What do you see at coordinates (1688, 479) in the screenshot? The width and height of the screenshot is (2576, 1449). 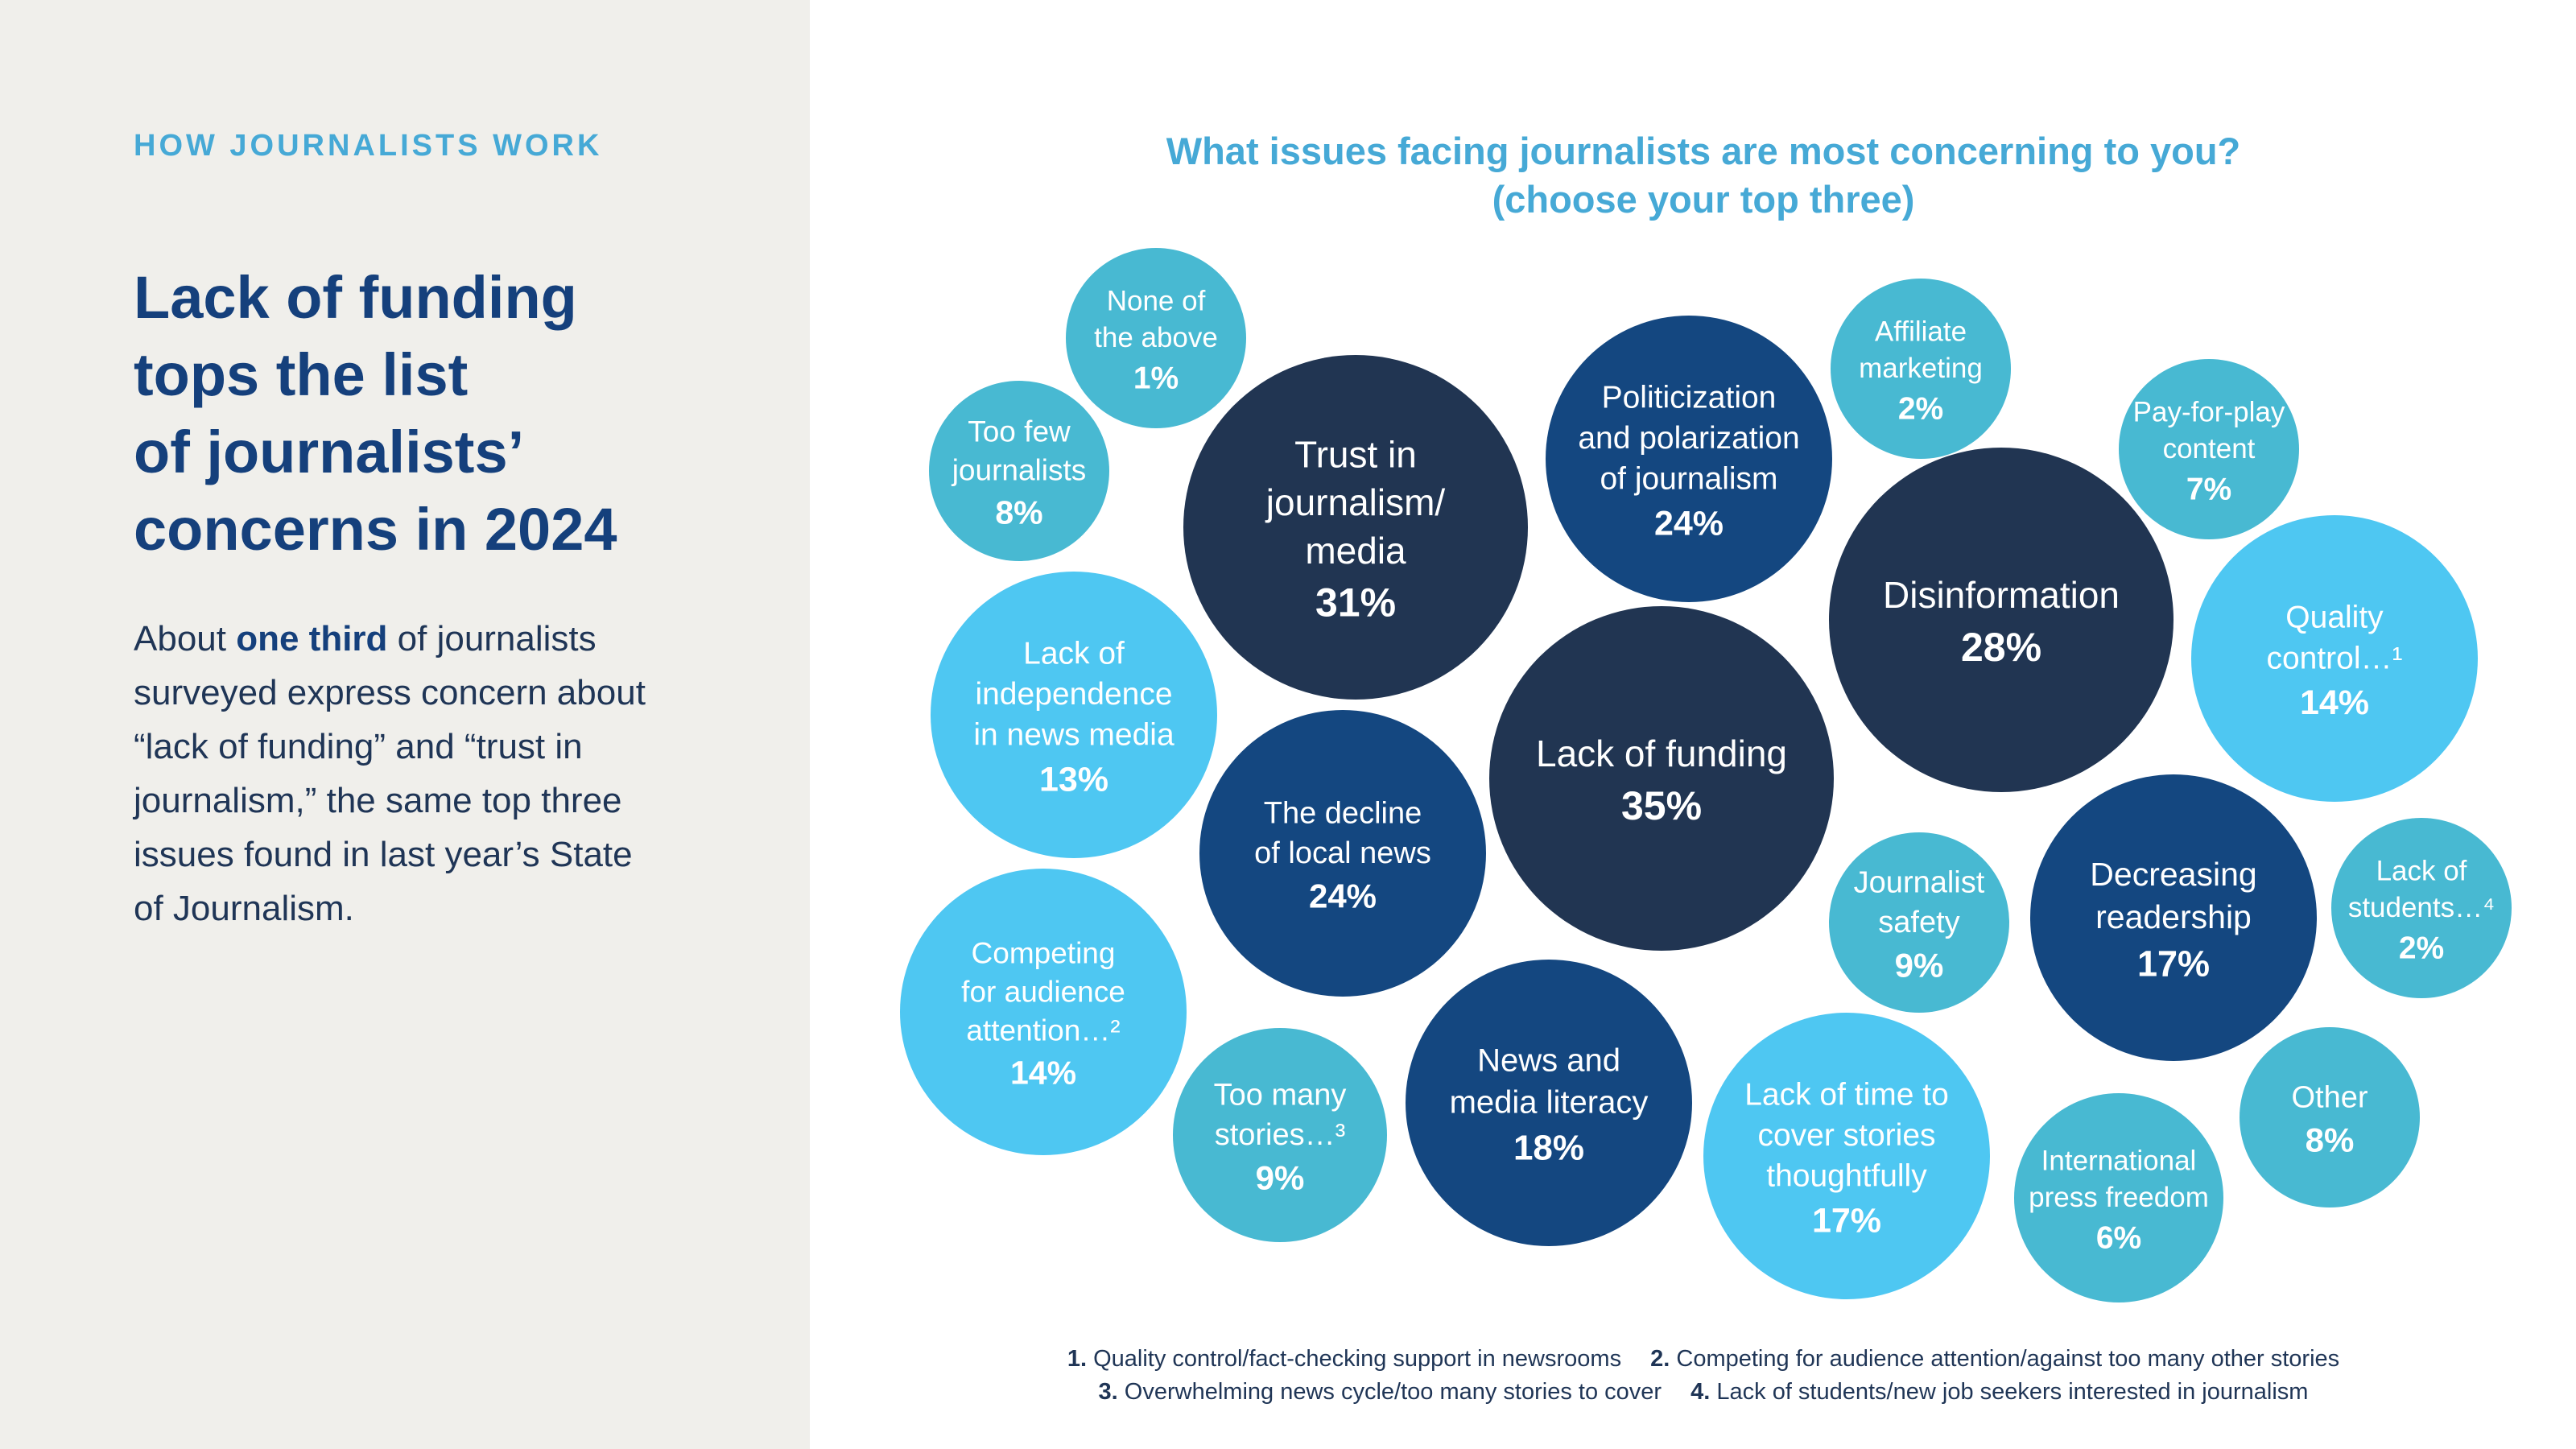 I see `bubble-label: of journalism` at bounding box center [1688, 479].